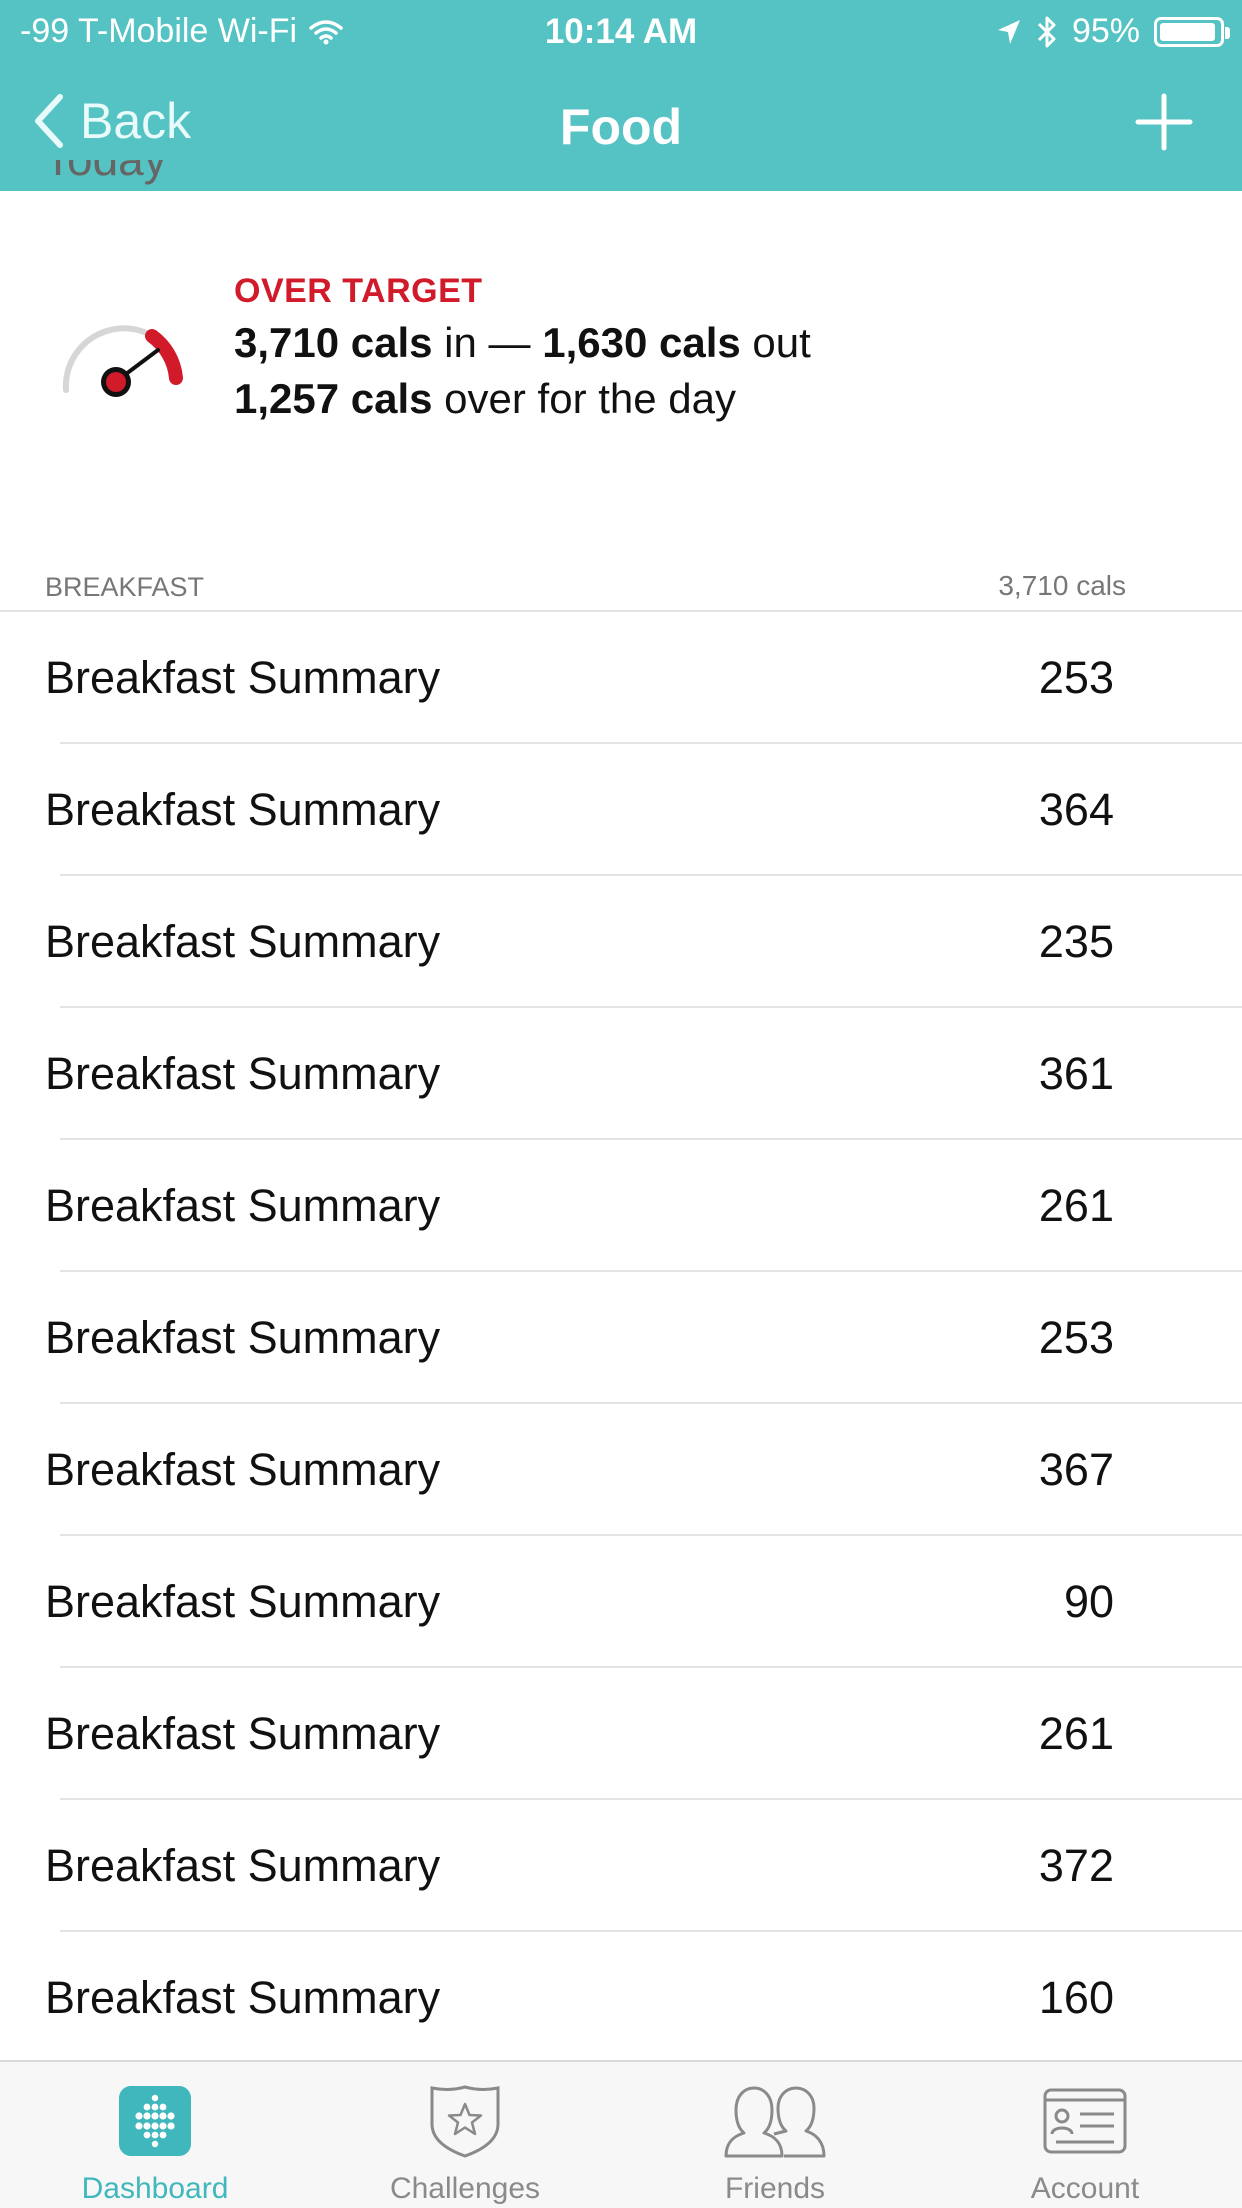  I want to click on list-item: Breakfast Summary 361, so click(621, 1074).